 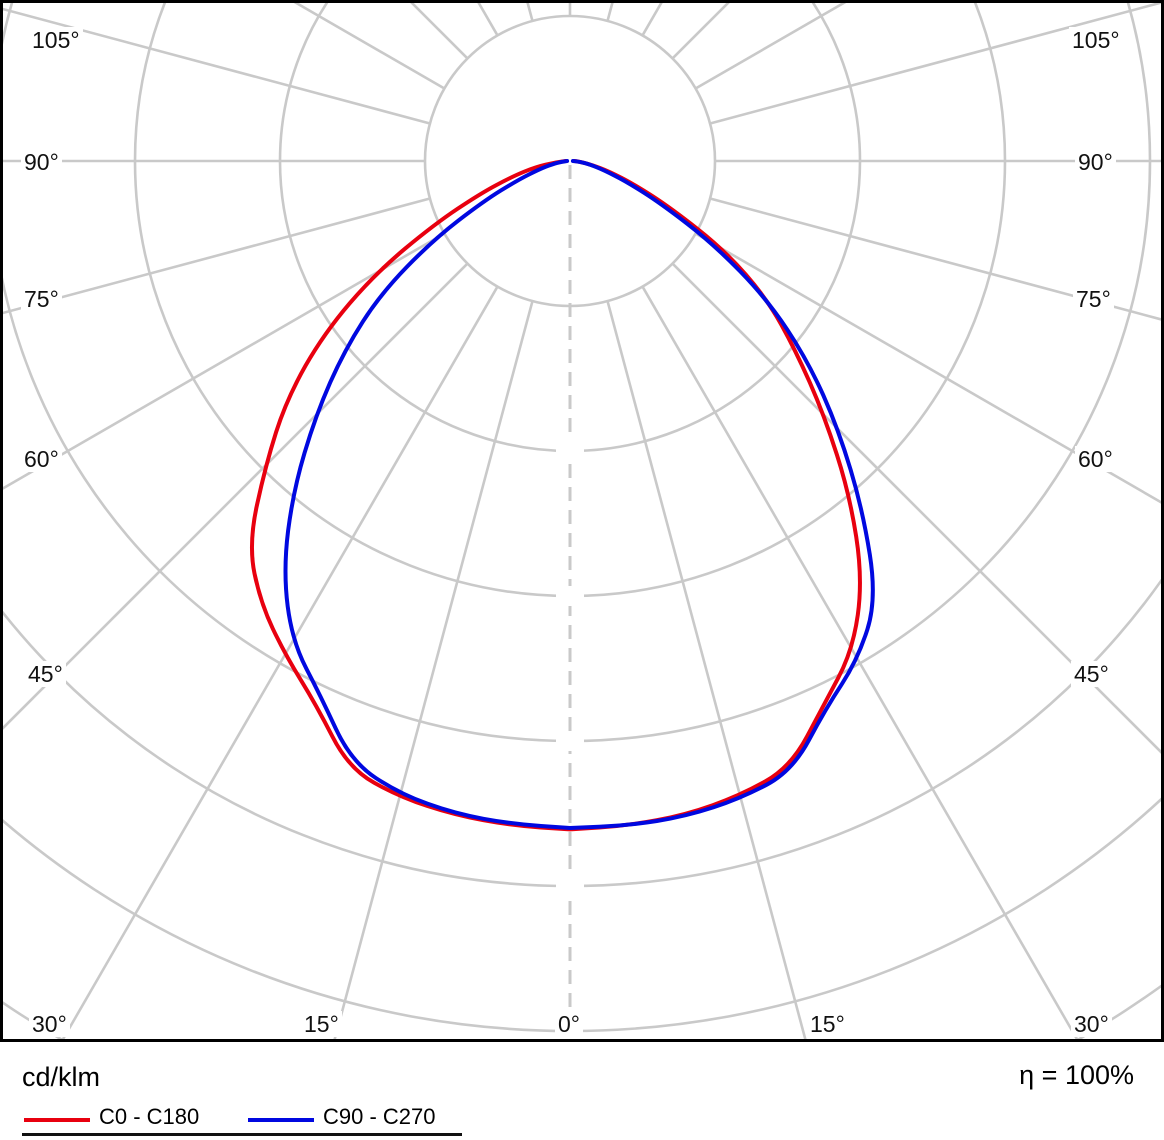 I want to click on legend-label-c90-c270: C90 - C270, so click(x=379, y=1116).